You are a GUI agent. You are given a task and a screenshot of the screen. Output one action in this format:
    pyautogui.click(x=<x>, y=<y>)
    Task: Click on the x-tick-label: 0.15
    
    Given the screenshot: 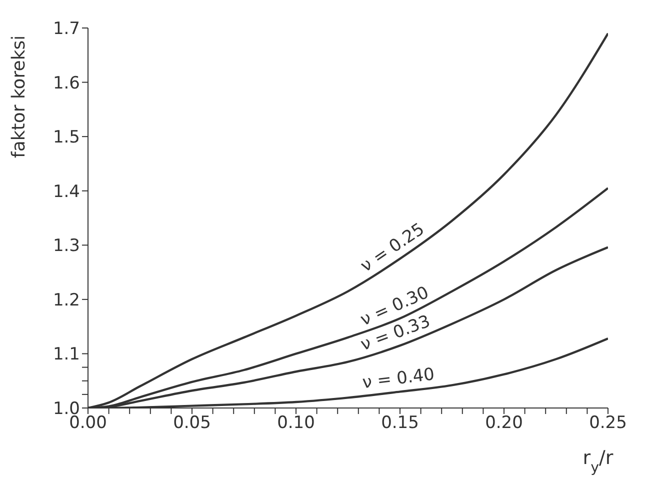 What is the action you would take?
    pyautogui.click(x=400, y=423)
    